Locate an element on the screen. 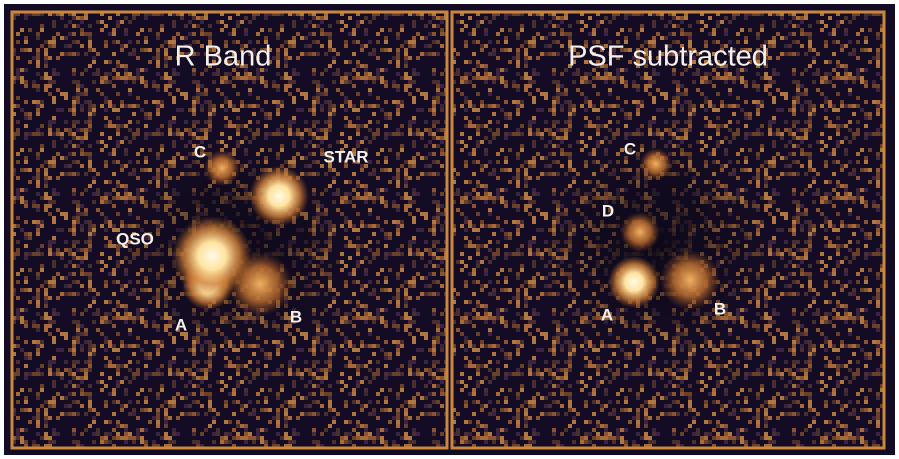 Image resolution: width=899 pixels, height=459 pixels. source-label: D is located at coordinates (608, 210).